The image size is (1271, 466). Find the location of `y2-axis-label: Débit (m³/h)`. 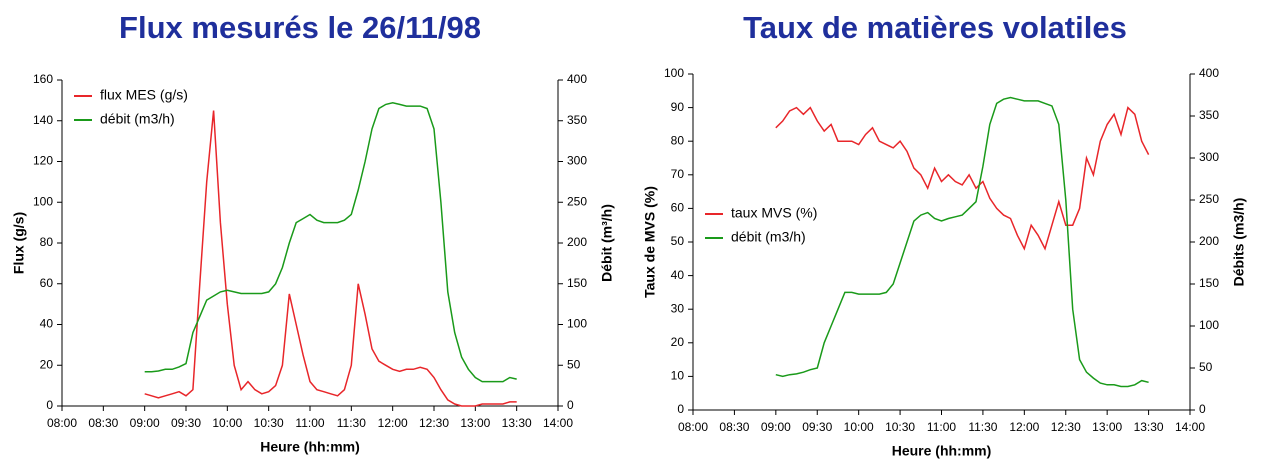

y2-axis-label: Débit (m³/h) is located at coordinates (607, 243).